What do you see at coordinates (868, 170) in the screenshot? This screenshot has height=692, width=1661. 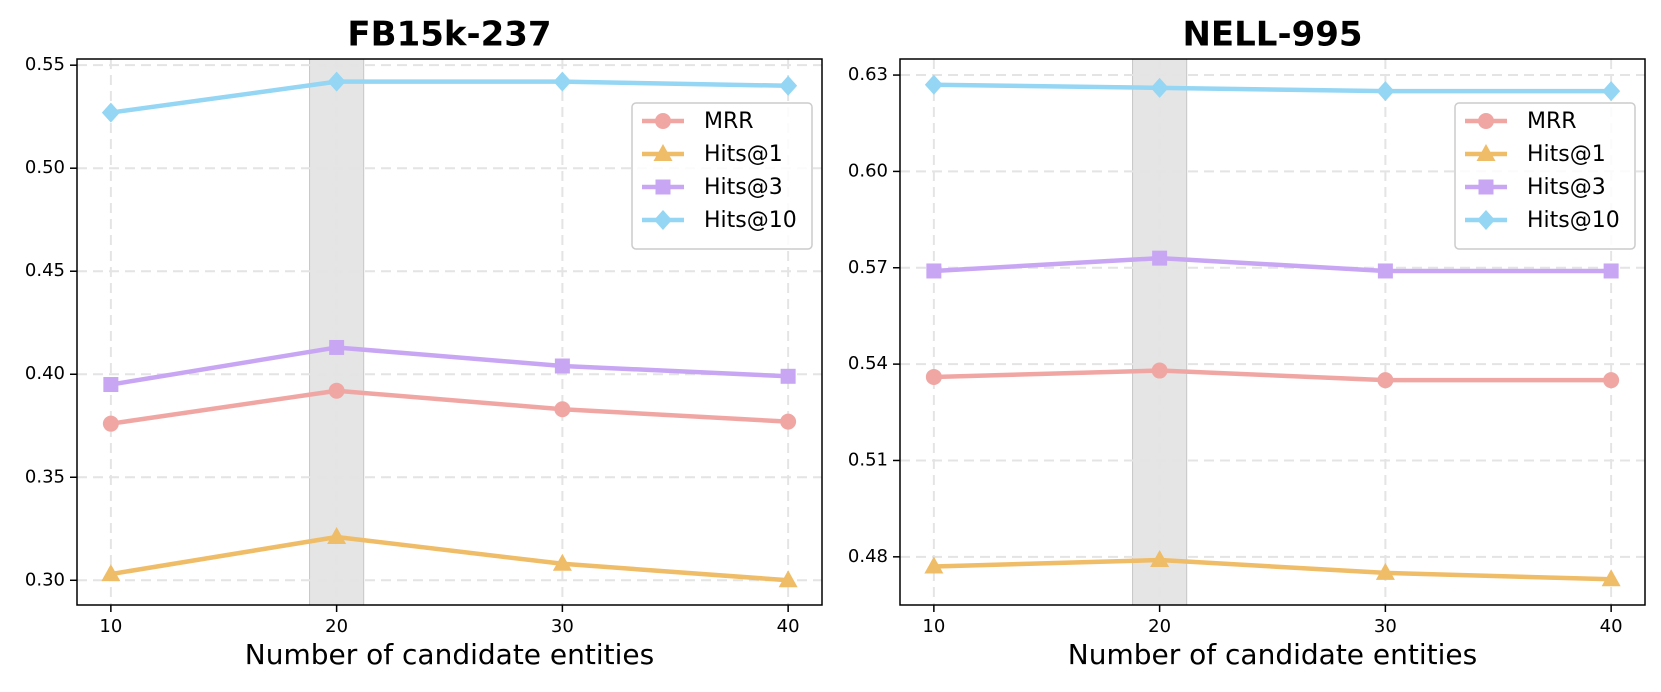 I see `y-tick-label: 0.60` at bounding box center [868, 170].